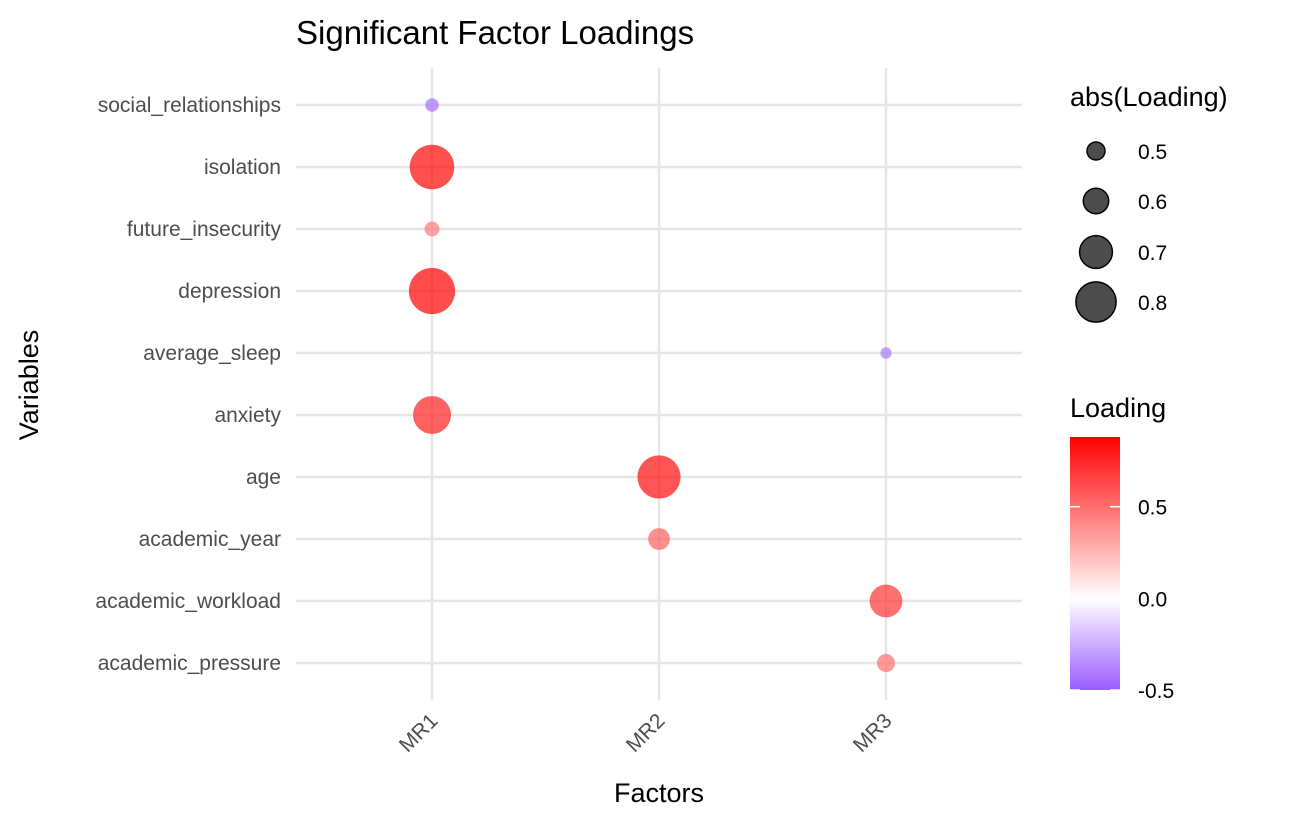  I want to click on y-tick-label: age, so click(263, 477).